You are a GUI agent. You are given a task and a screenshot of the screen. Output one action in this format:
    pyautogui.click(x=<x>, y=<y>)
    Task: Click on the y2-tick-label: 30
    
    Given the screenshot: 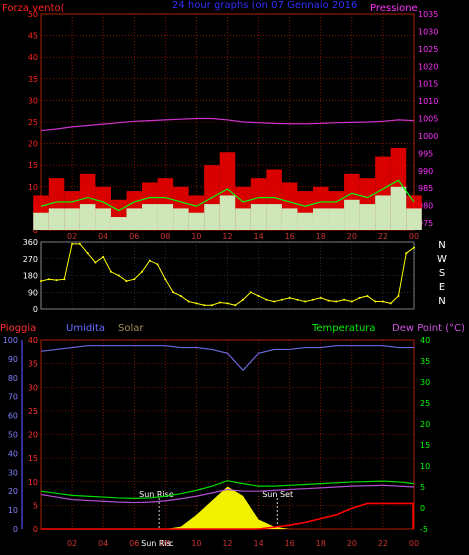 What is the action you would take?
    pyautogui.click(x=425, y=382)
    